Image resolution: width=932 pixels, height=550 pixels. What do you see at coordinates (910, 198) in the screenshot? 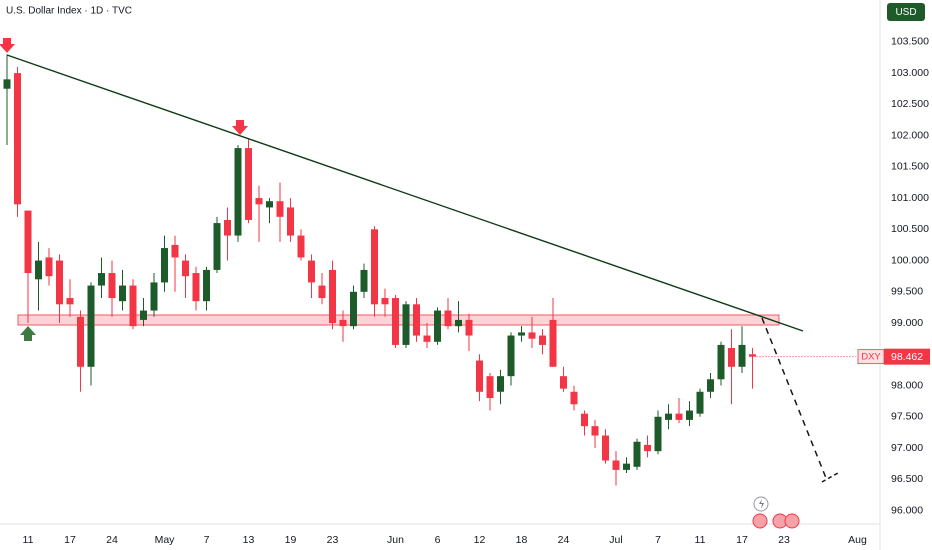
I see `y-tick-label: 101.000` at bounding box center [910, 198].